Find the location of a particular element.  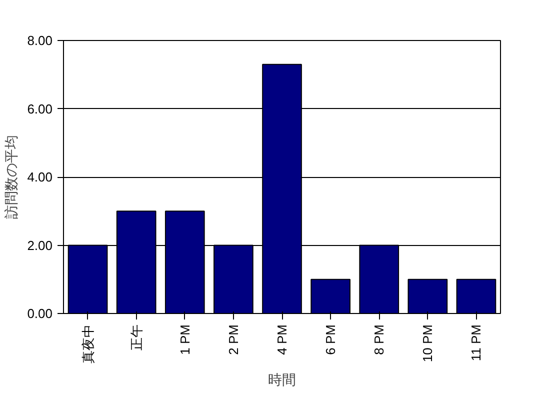

x-tick-label: 6 PM is located at coordinates (330, 339).